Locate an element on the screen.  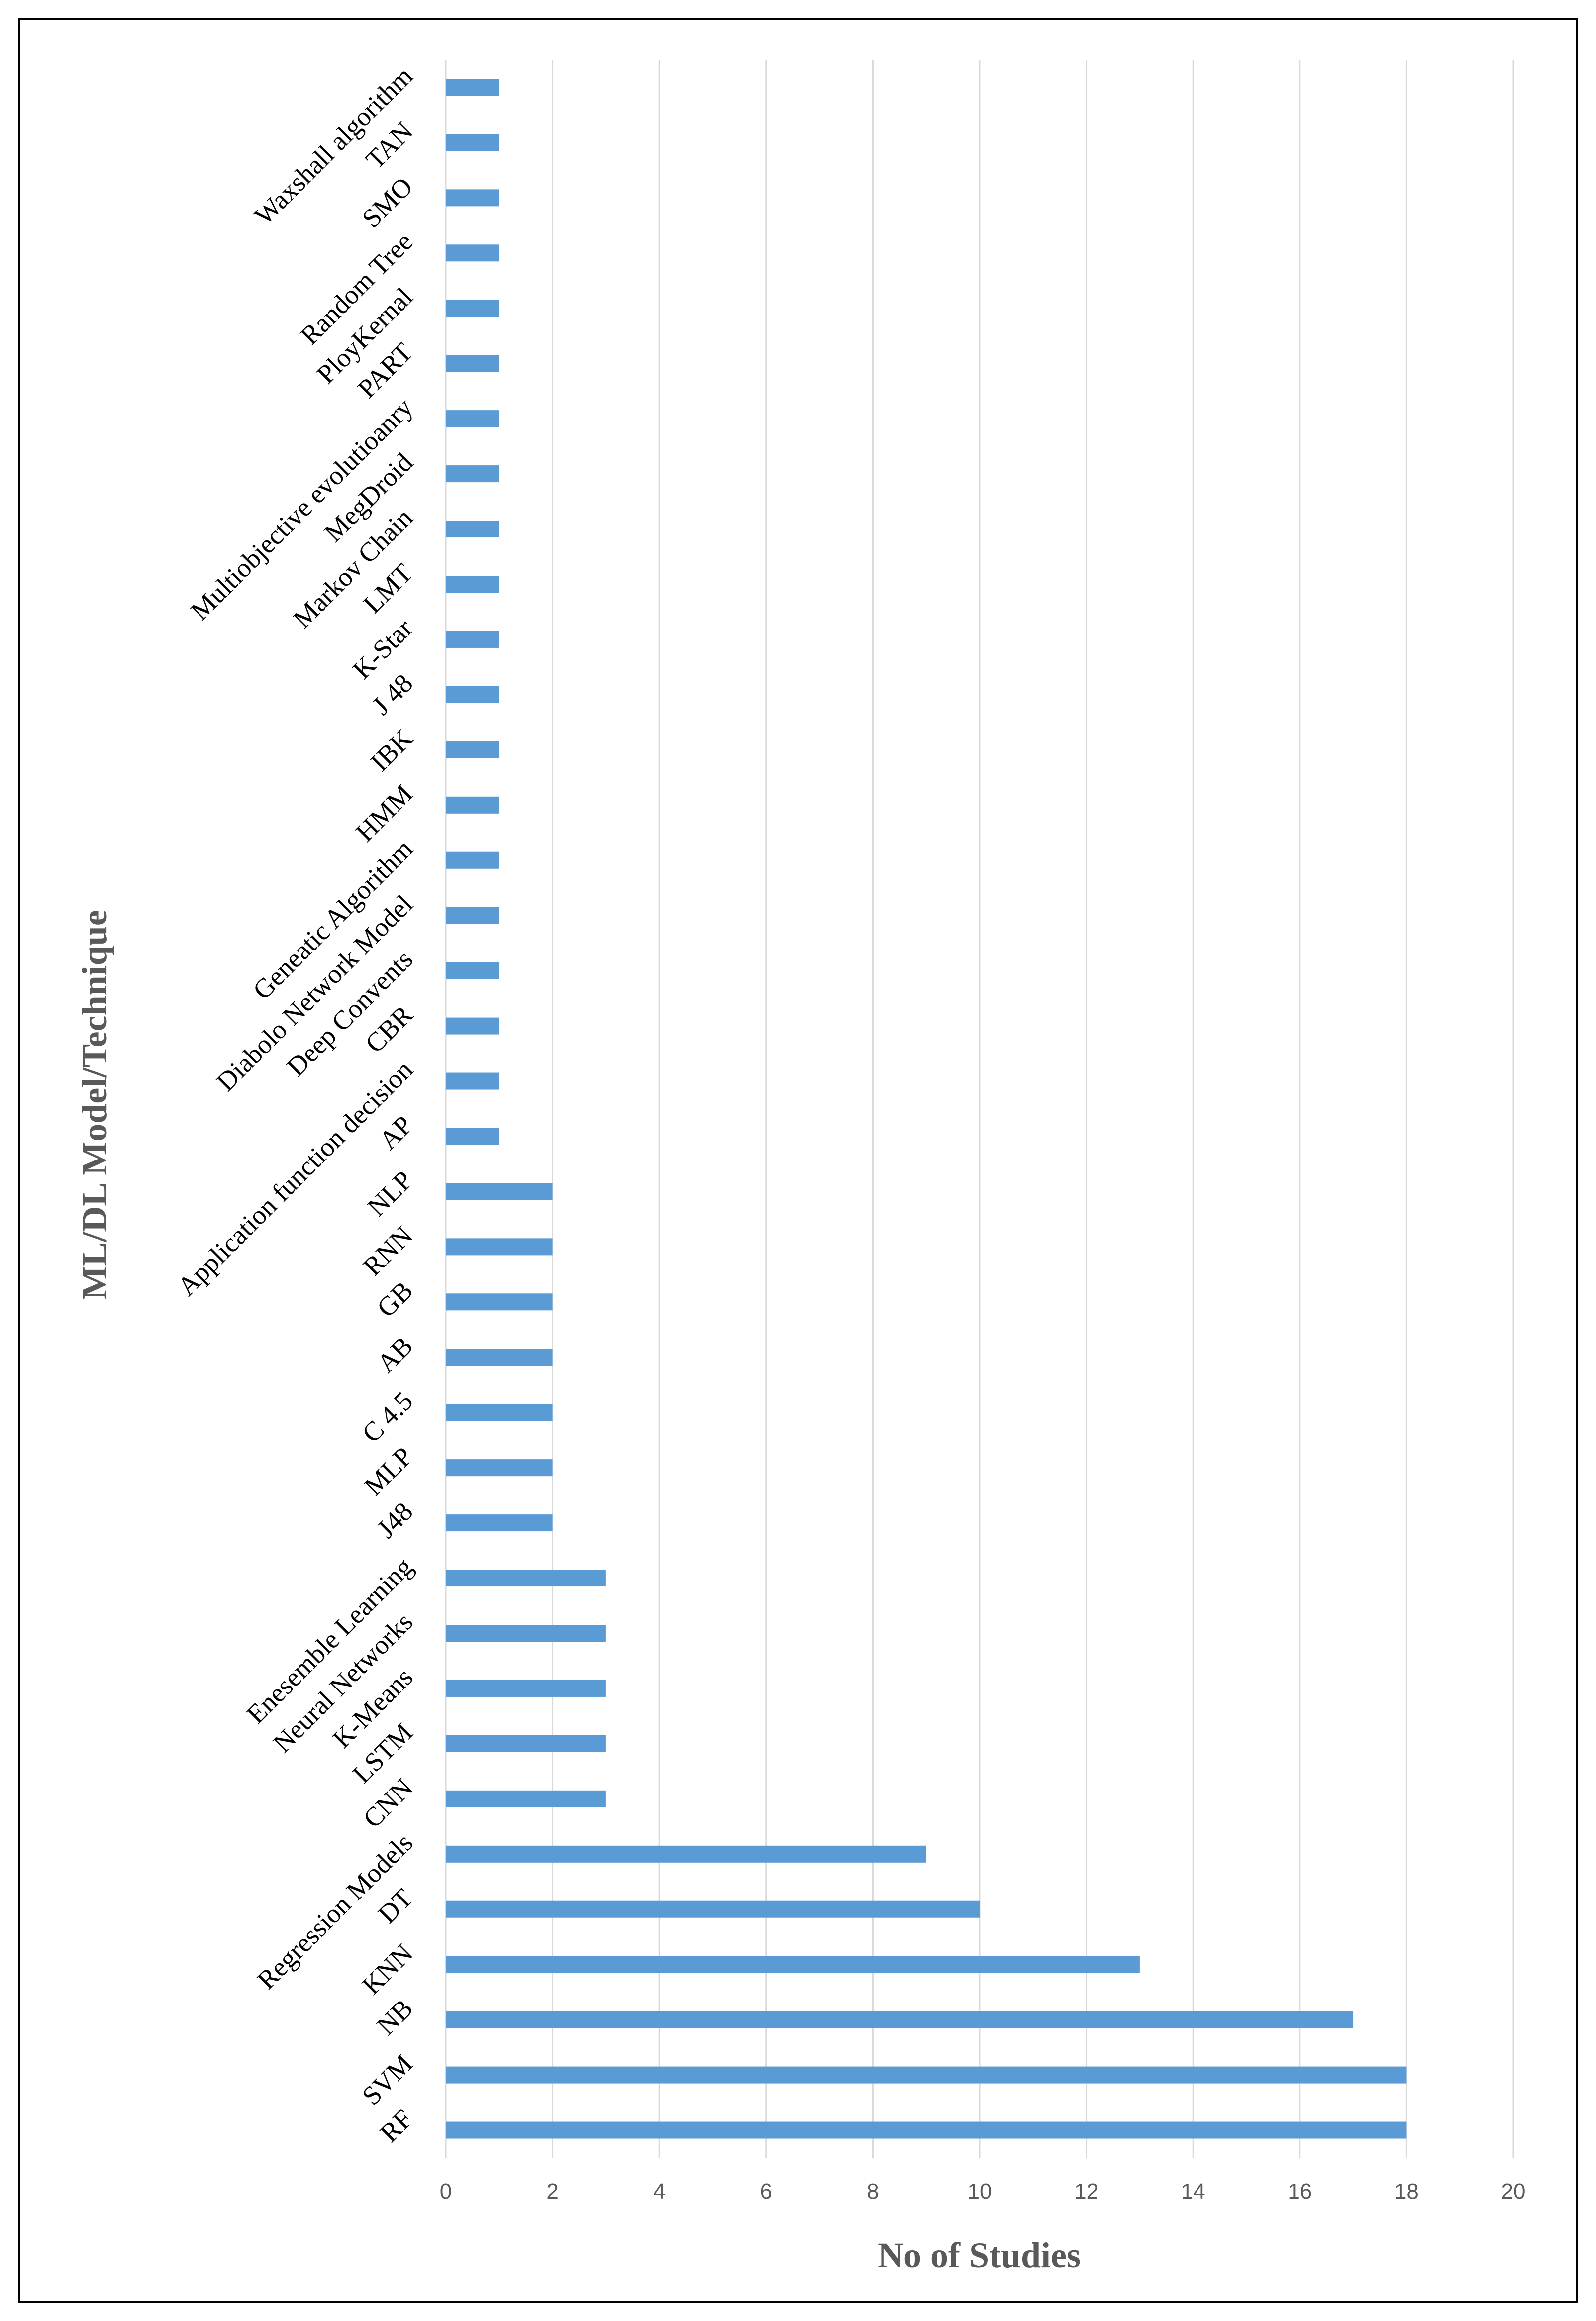
x-tick-label-9: 18 is located at coordinates (1407, 2191).